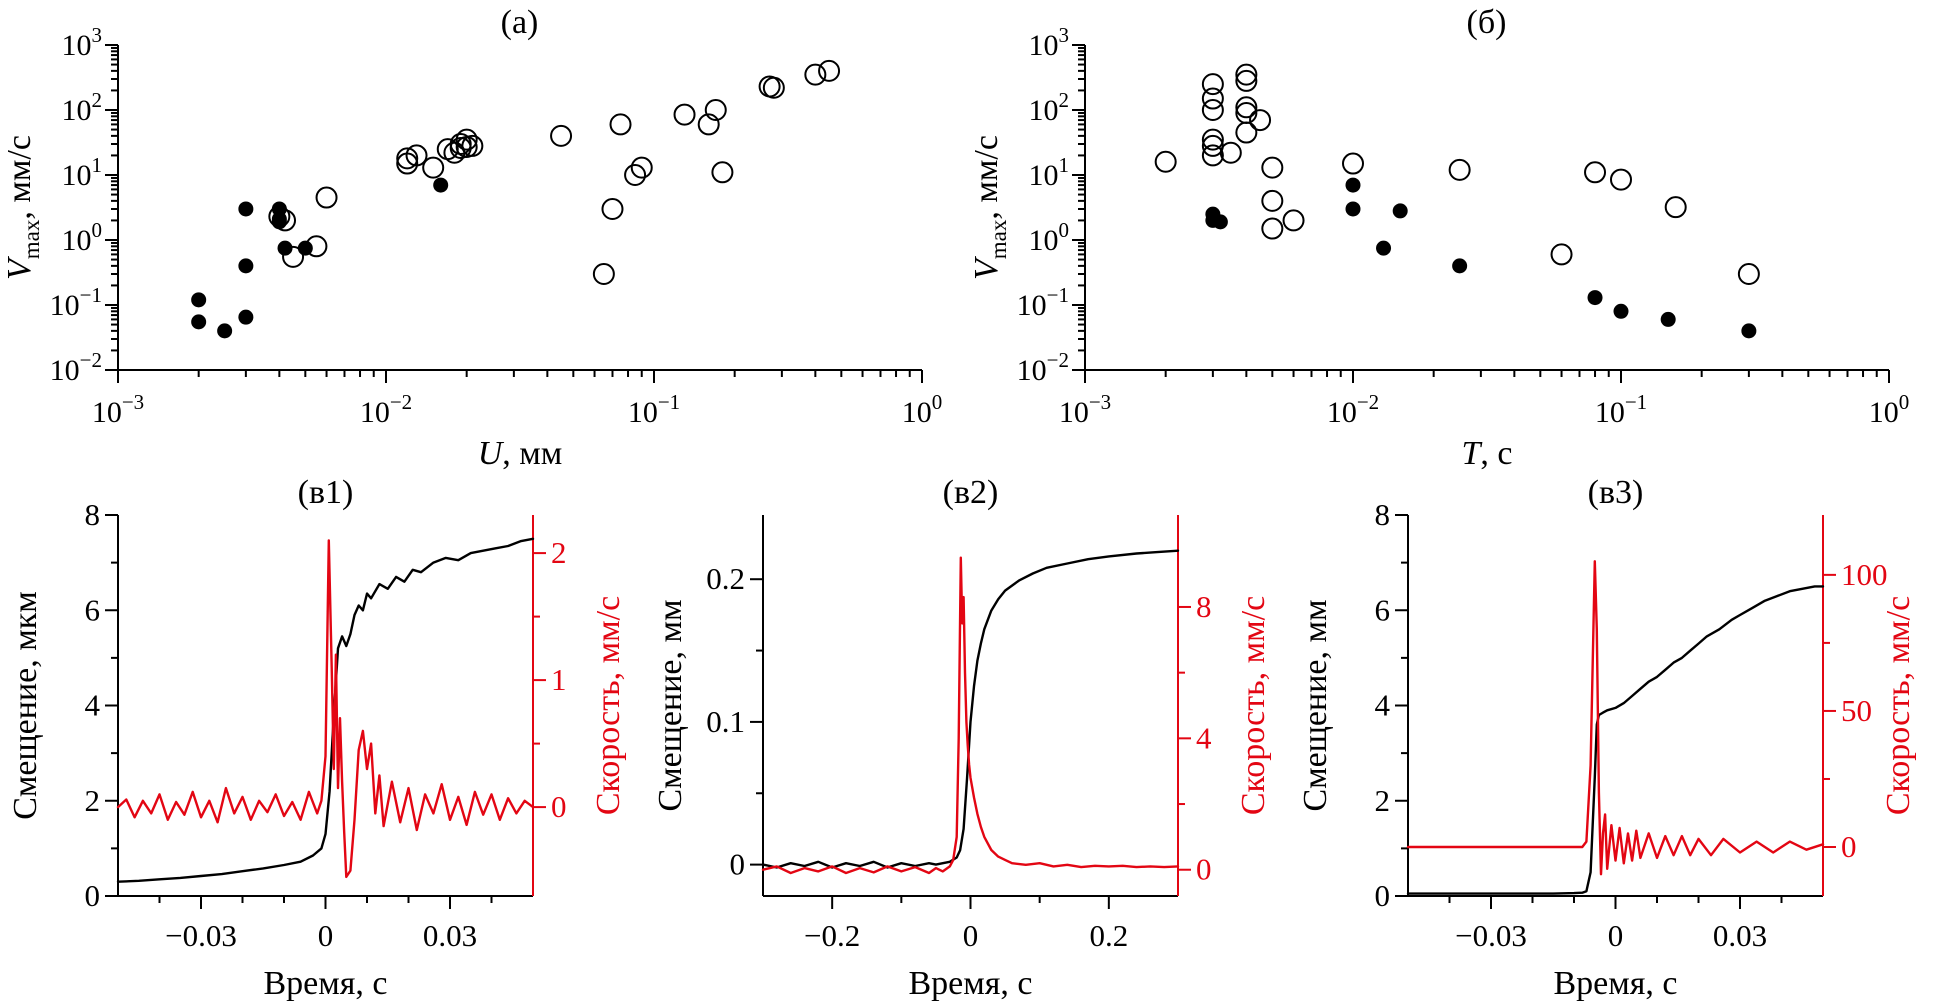 Image resolution: width=1935 pixels, height=1004 pixels. Describe the element at coordinates (1856, 710) in the screenshot. I see `svg-text: 50` at that location.